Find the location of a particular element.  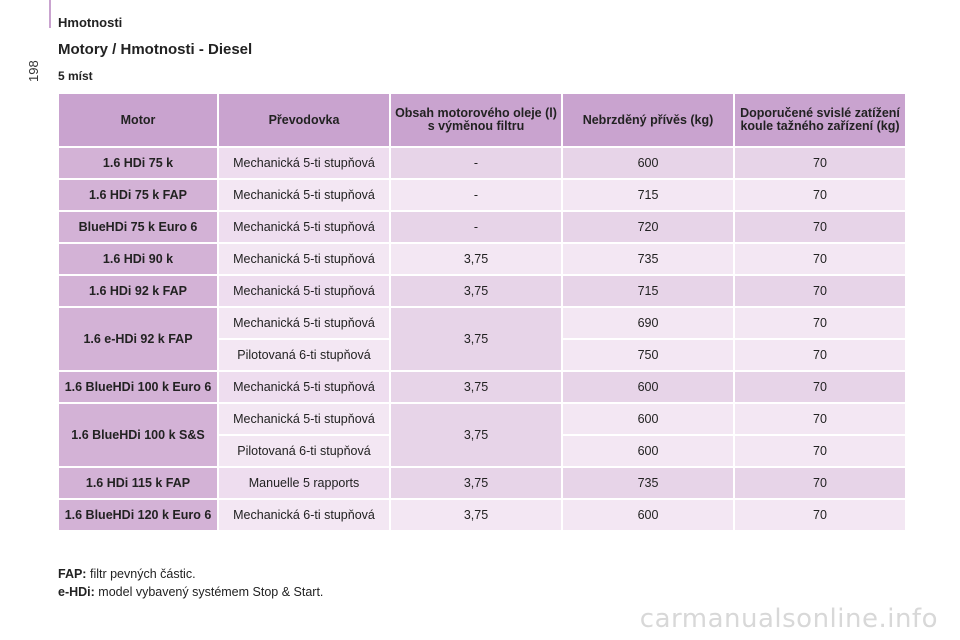

trailer-cell: 750 is located at coordinates (648, 355).